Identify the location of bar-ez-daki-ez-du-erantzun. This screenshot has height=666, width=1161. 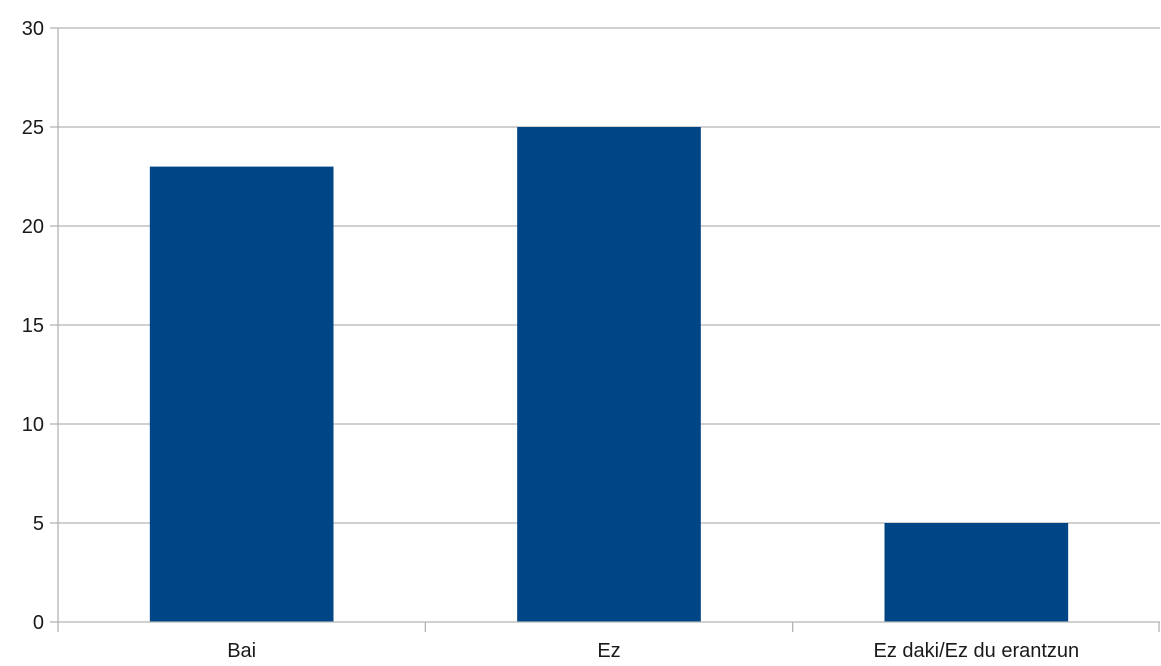
(976, 572).